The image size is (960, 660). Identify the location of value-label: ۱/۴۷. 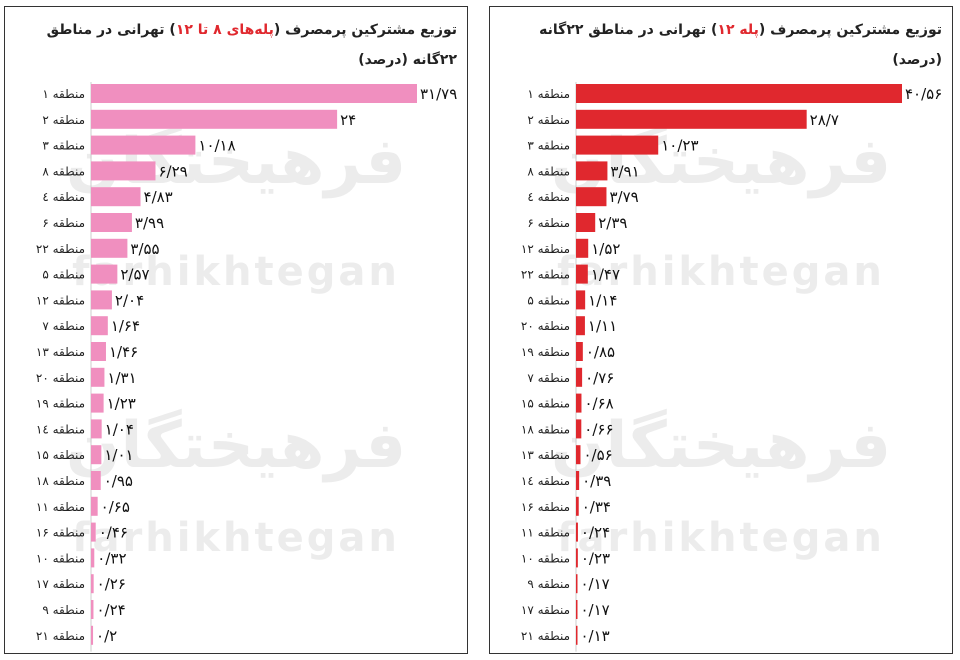
(605, 275).